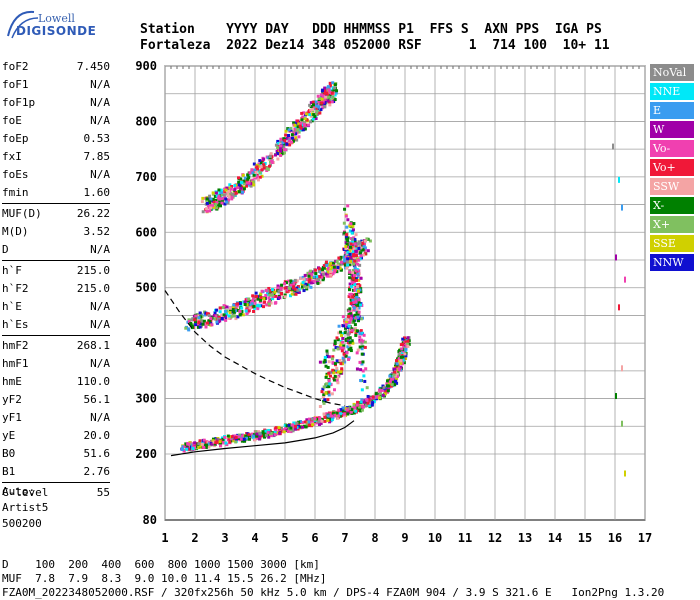 The height and width of the screenshot is (600, 700). Describe the element at coordinates (12, 417) in the screenshot. I see `param-name: yF1` at that location.